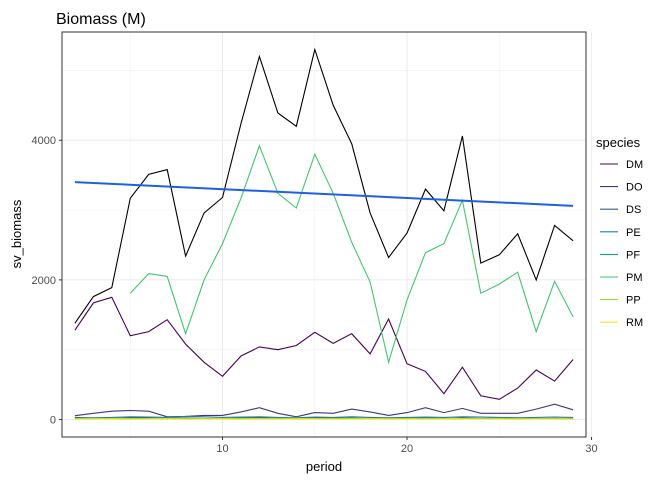  What do you see at coordinates (222, 449) in the screenshot?
I see `x-tick-label: 10` at bounding box center [222, 449].